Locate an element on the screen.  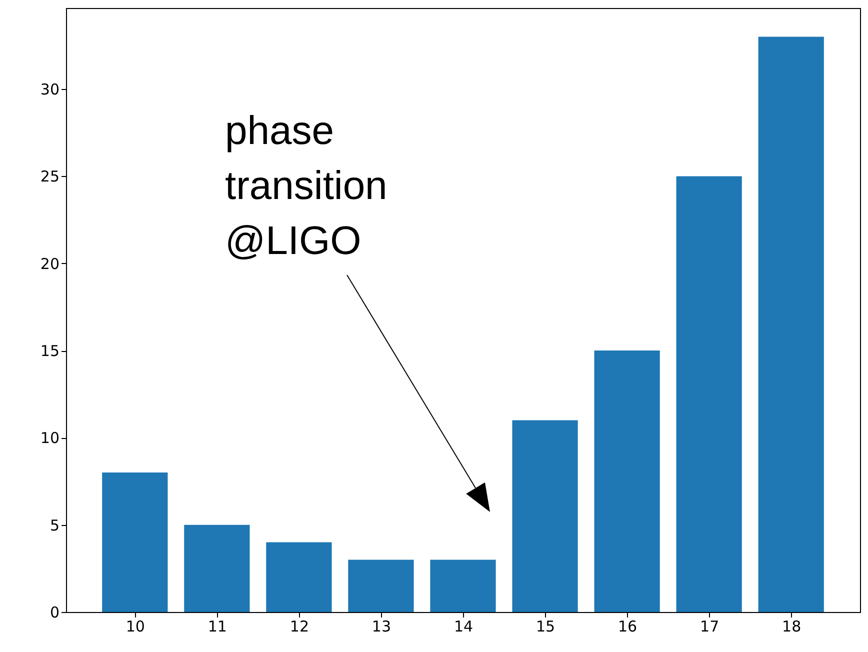
x-tick-label: 15 is located at coordinates (546, 627).